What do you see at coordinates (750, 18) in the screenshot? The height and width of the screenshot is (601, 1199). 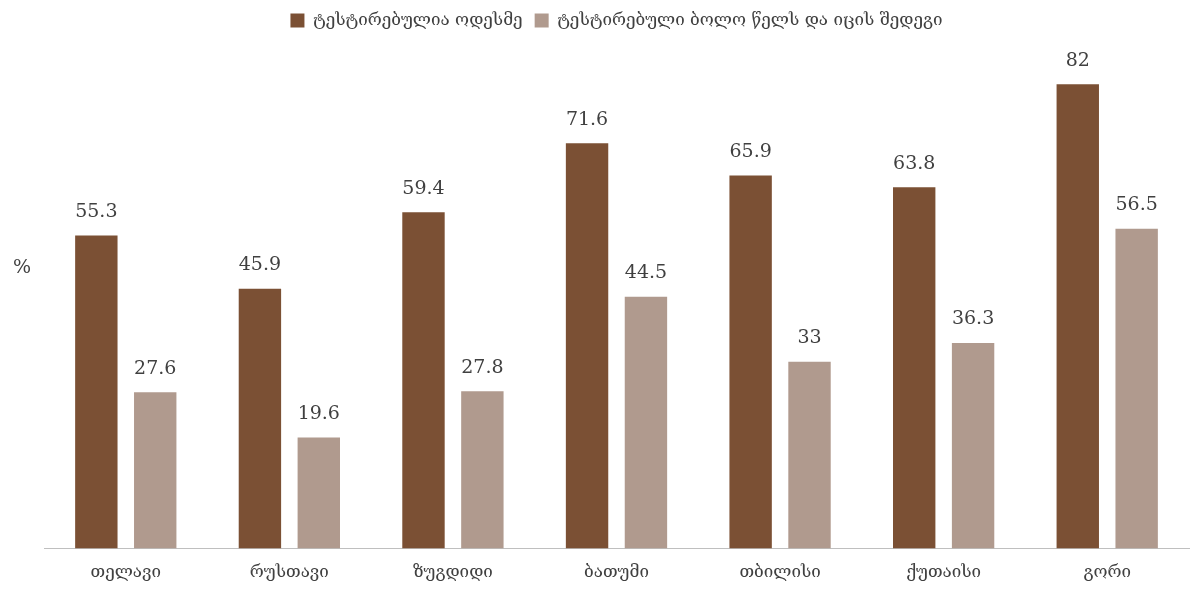 I see `legend-label: ტესტირებული ბოლო წელს და იცის შედეგი` at bounding box center [750, 18].